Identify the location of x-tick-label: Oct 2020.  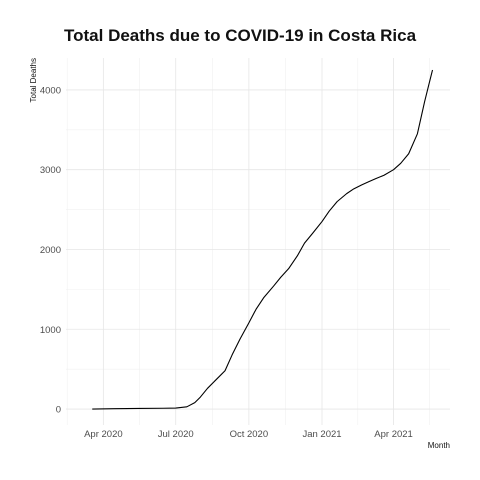
(249, 434).